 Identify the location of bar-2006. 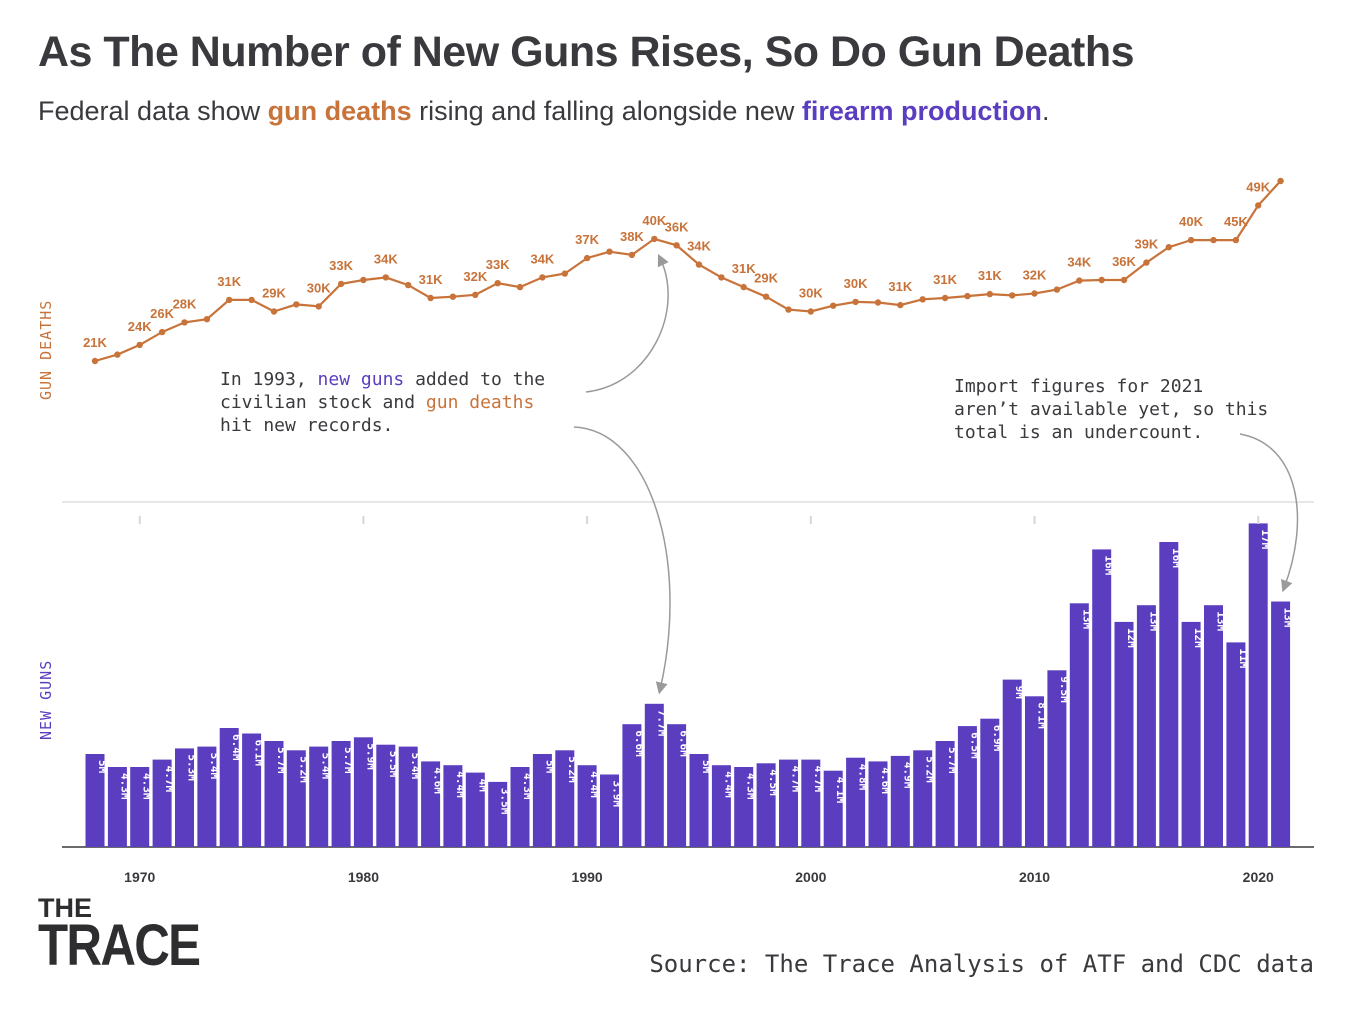
(945, 794).